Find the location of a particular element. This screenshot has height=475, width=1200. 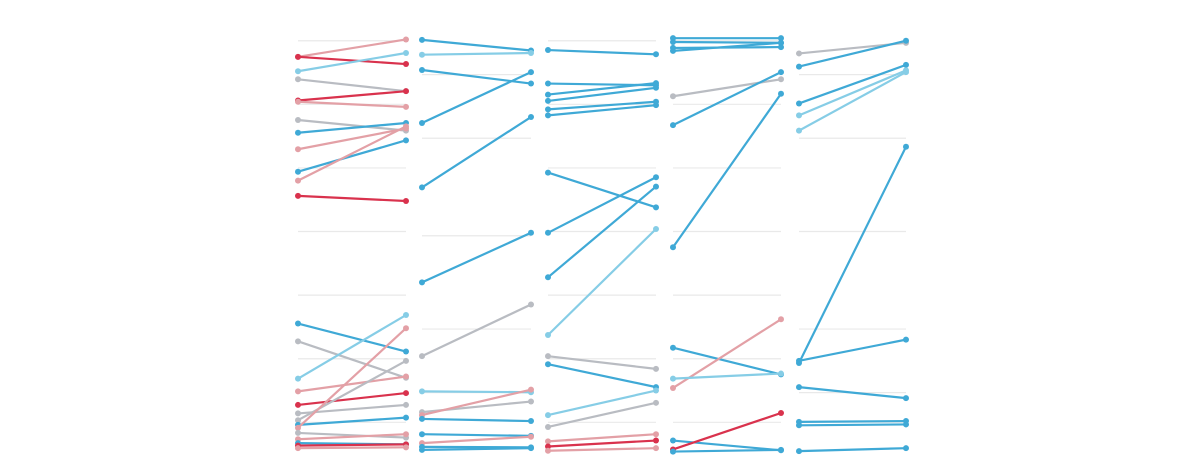

panel-gridlines is located at coordinates (602, 231).